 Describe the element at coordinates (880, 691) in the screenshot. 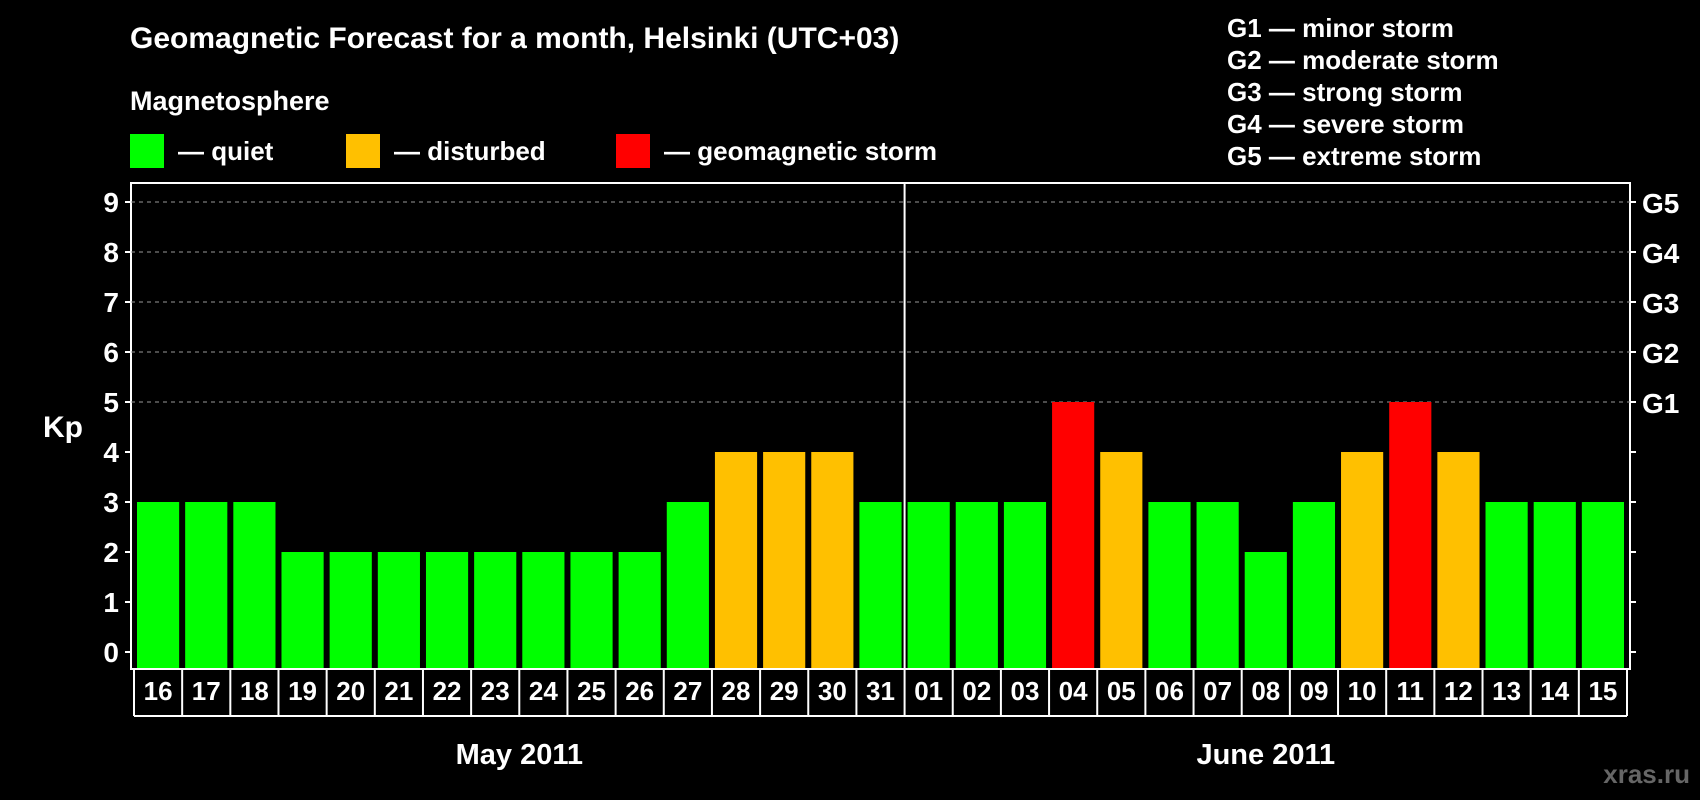

I see `day-label: 31` at that location.